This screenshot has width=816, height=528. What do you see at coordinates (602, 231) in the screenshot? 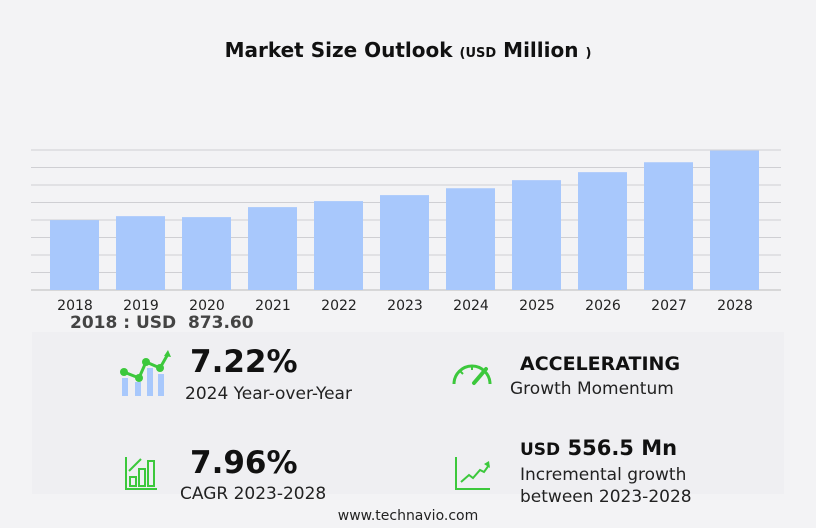
I see `bar-2026` at bounding box center [602, 231].